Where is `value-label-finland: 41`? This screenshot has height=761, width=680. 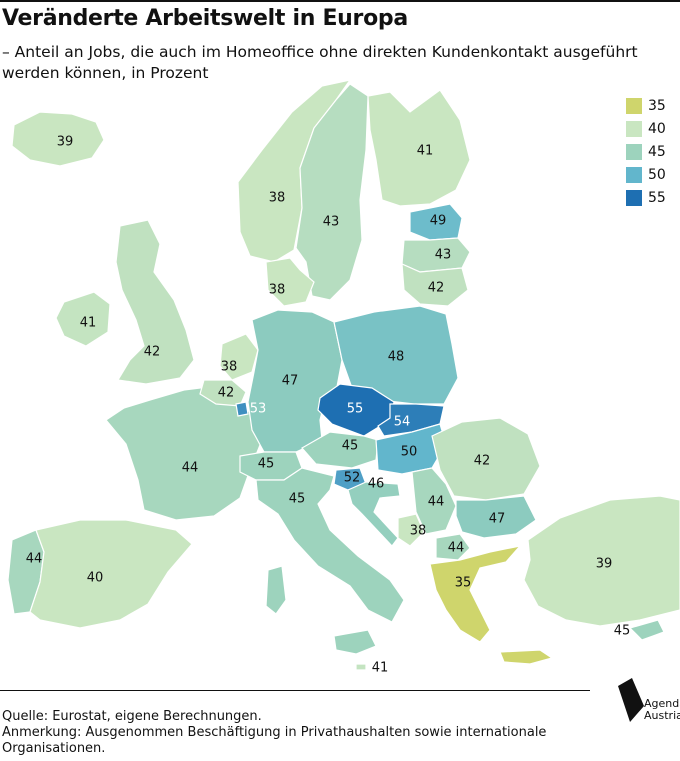
value-label-finland: 41 is located at coordinates (425, 151).